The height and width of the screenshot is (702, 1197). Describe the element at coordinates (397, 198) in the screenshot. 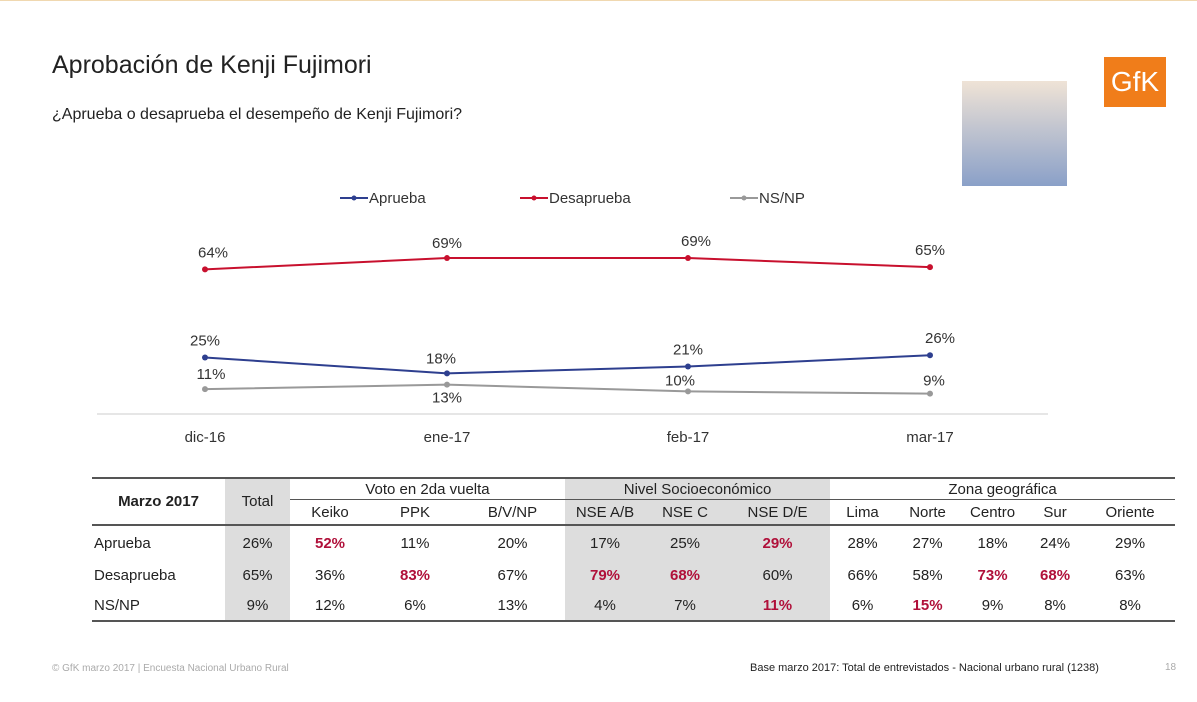

I see `legend-label: Aprueba` at that location.